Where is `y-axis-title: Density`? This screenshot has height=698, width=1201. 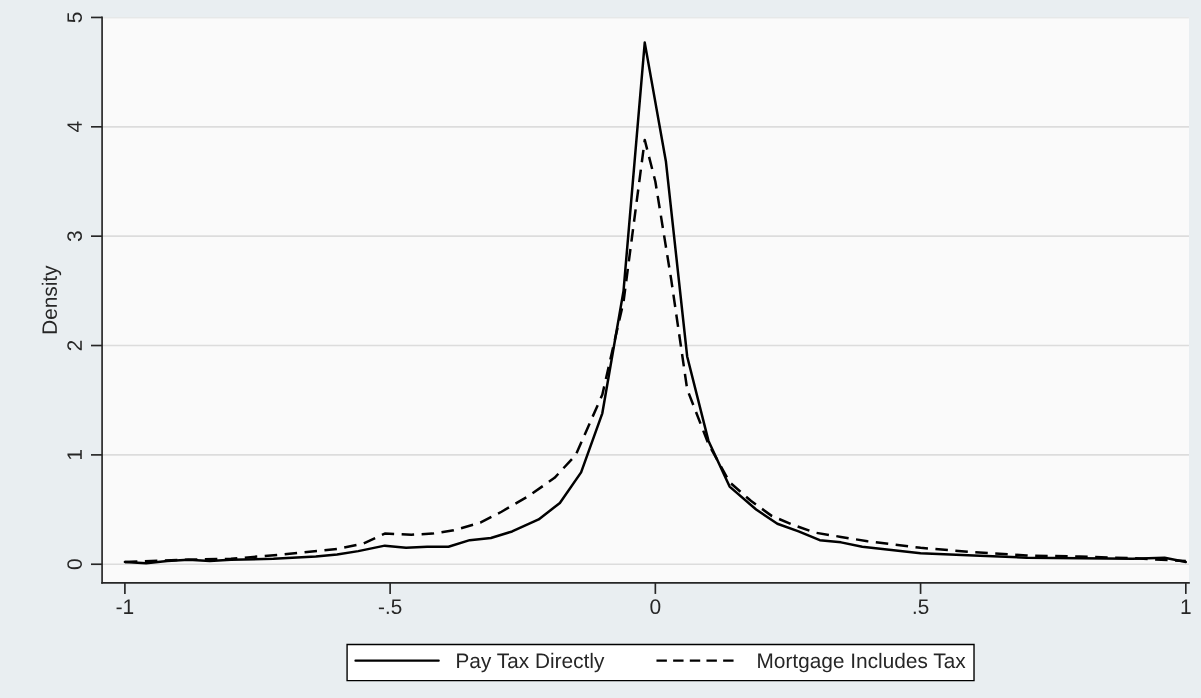 y-axis-title: Density is located at coordinates (51, 299).